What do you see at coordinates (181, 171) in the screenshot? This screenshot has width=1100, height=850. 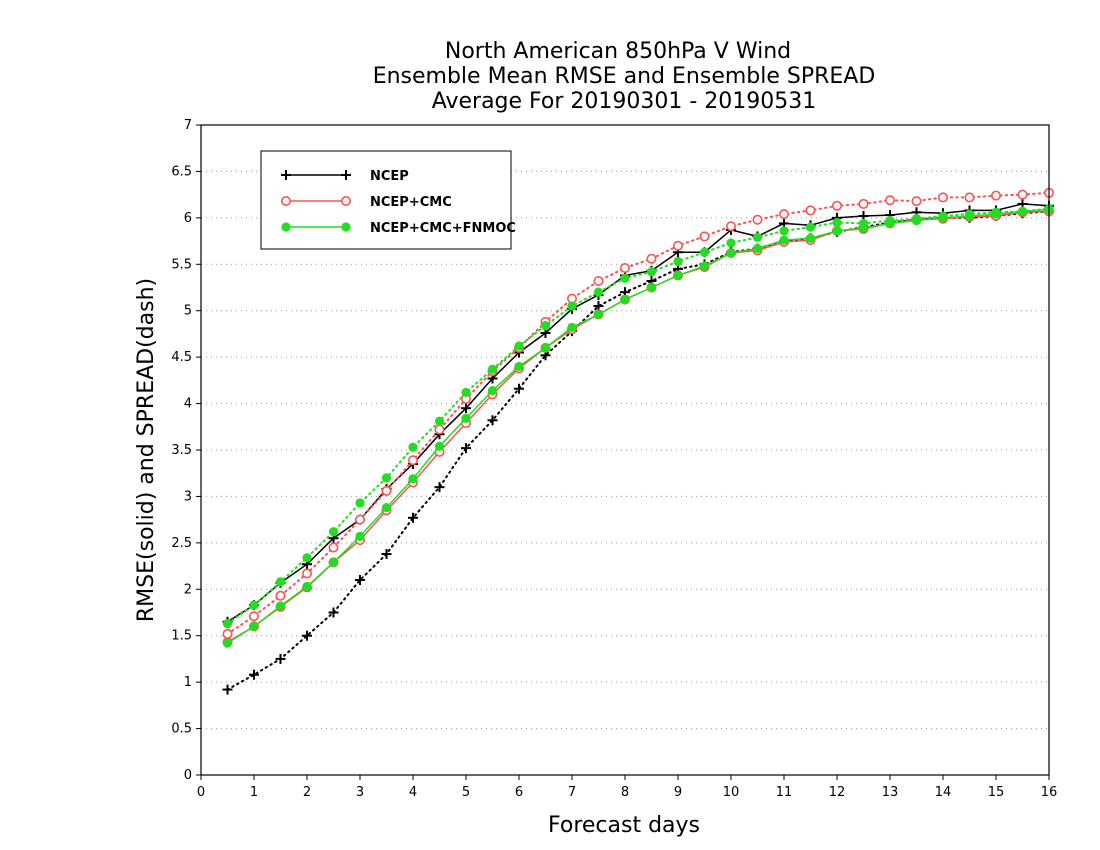 I see `y-tick-label: 6.5` at bounding box center [181, 171].